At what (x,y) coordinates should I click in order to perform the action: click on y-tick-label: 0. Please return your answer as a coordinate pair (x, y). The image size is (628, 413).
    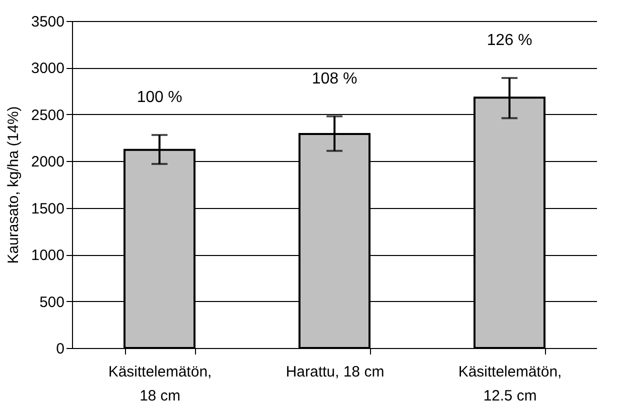
    Looking at the image, I should click on (60, 349).